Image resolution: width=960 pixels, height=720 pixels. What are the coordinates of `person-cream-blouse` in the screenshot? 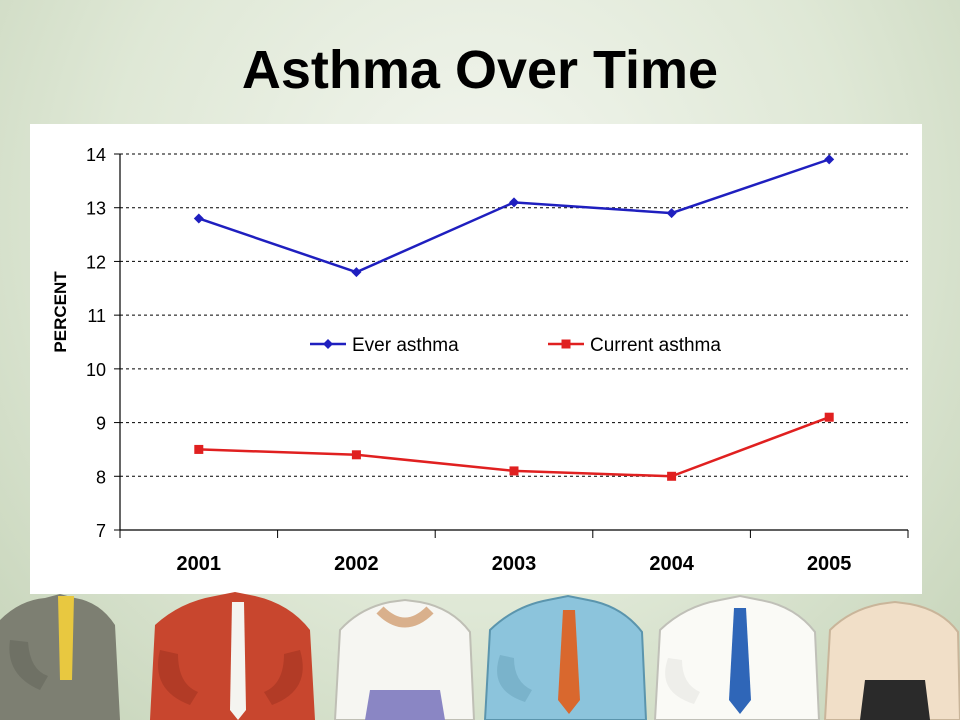 It's located at (891, 660).